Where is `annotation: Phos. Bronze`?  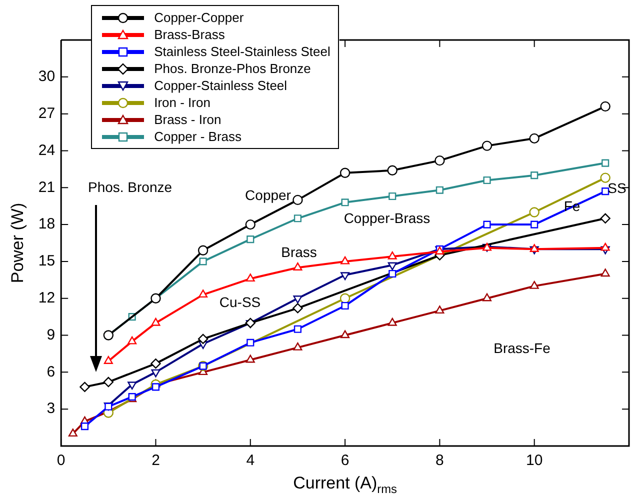
annotation: Phos. Bronze is located at coordinates (130, 186).